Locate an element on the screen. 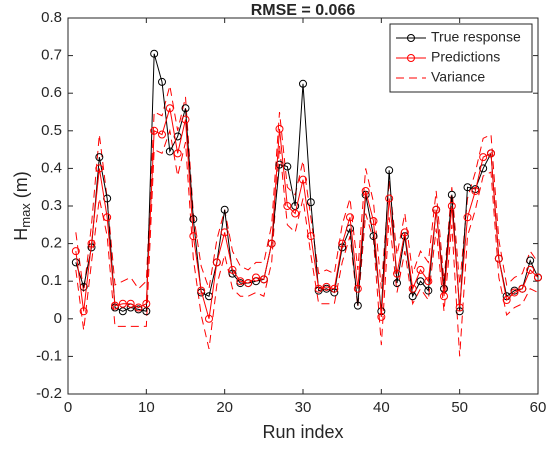 The height and width of the screenshot is (450, 549). y-tick-label: 0.7 is located at coordinates (51, 55).